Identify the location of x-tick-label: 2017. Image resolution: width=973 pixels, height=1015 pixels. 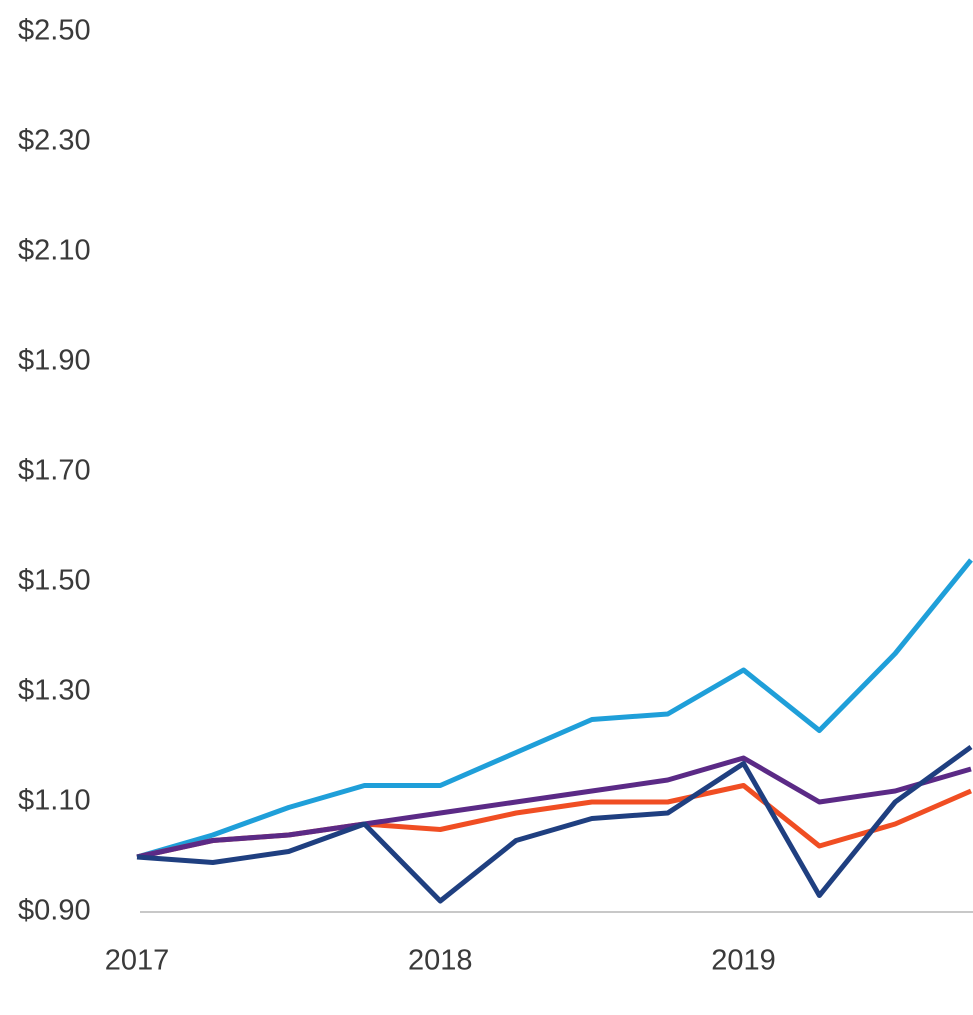
(137, 961).